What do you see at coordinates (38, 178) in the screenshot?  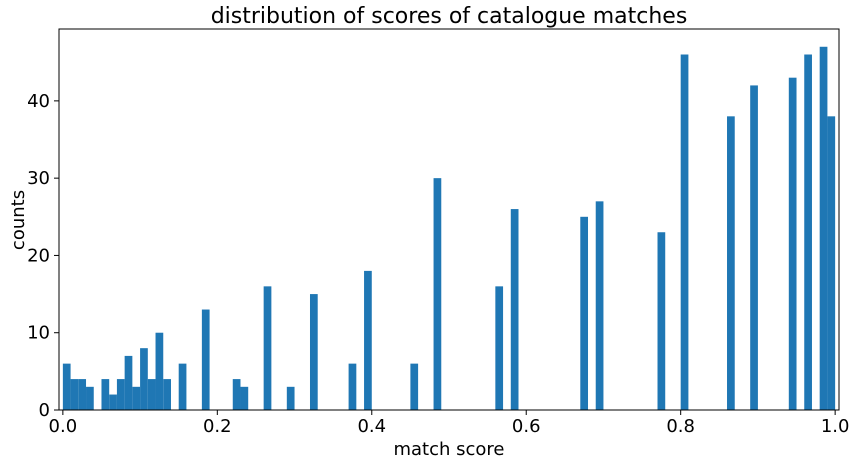 I see `y-tick-label: 30` at bounding box center [38, 178].